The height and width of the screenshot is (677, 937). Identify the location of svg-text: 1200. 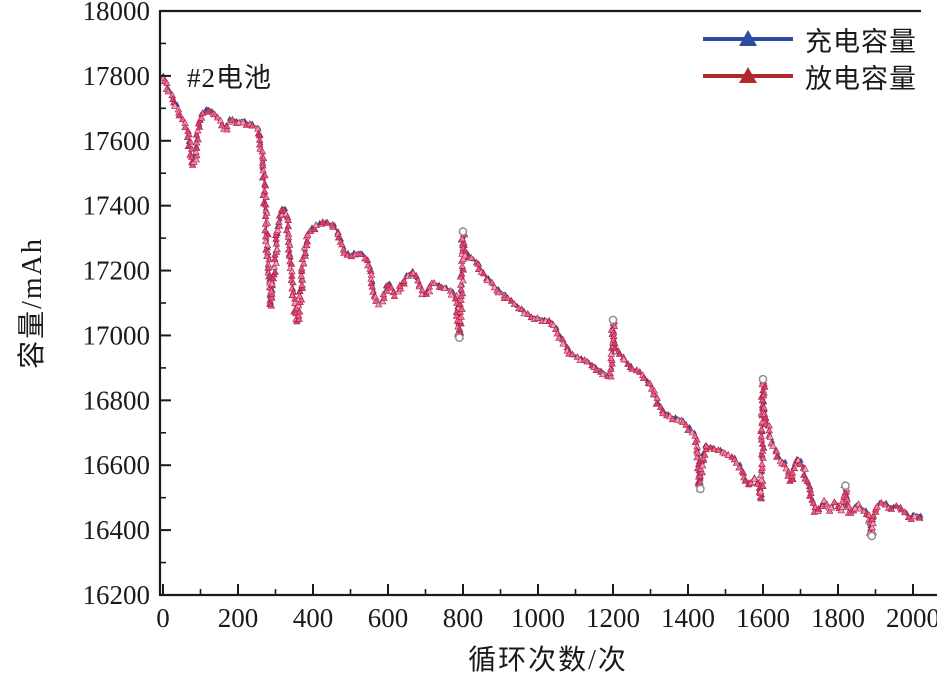
(613, 618).